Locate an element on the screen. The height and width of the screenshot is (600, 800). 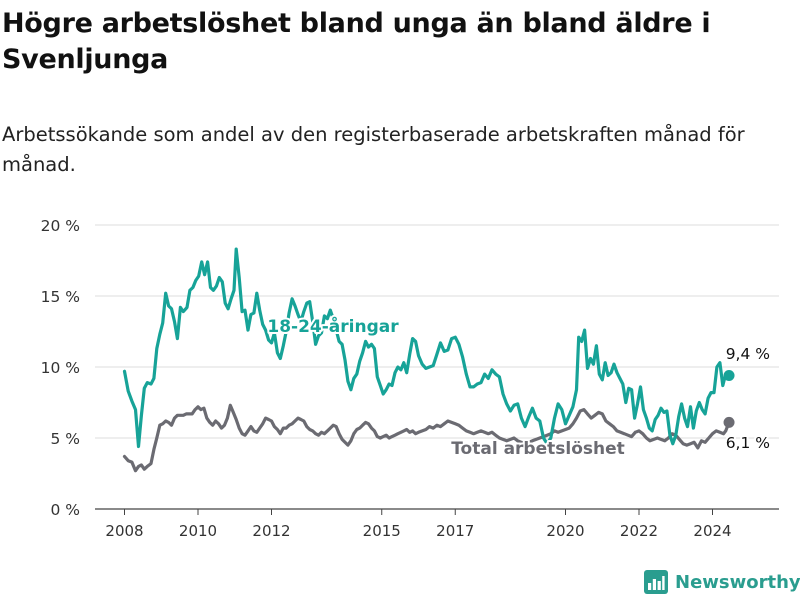
y-tick-label: 20 % is located at coordinates (60, 226).